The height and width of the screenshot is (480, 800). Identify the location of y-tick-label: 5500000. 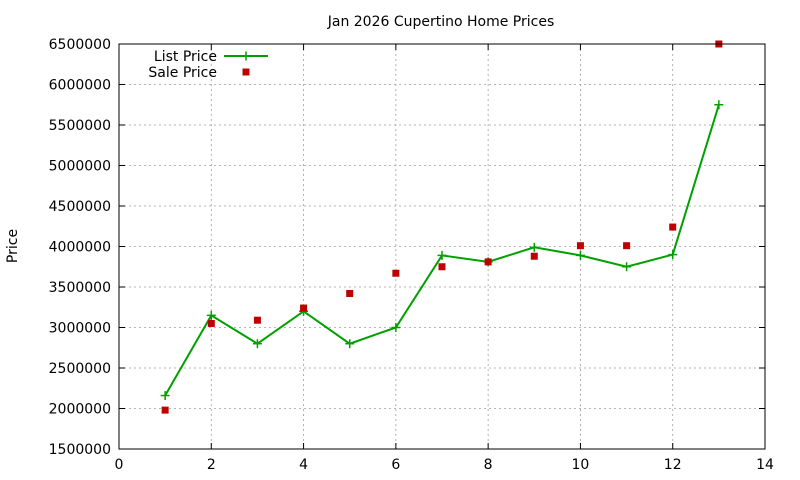
(80, 126).